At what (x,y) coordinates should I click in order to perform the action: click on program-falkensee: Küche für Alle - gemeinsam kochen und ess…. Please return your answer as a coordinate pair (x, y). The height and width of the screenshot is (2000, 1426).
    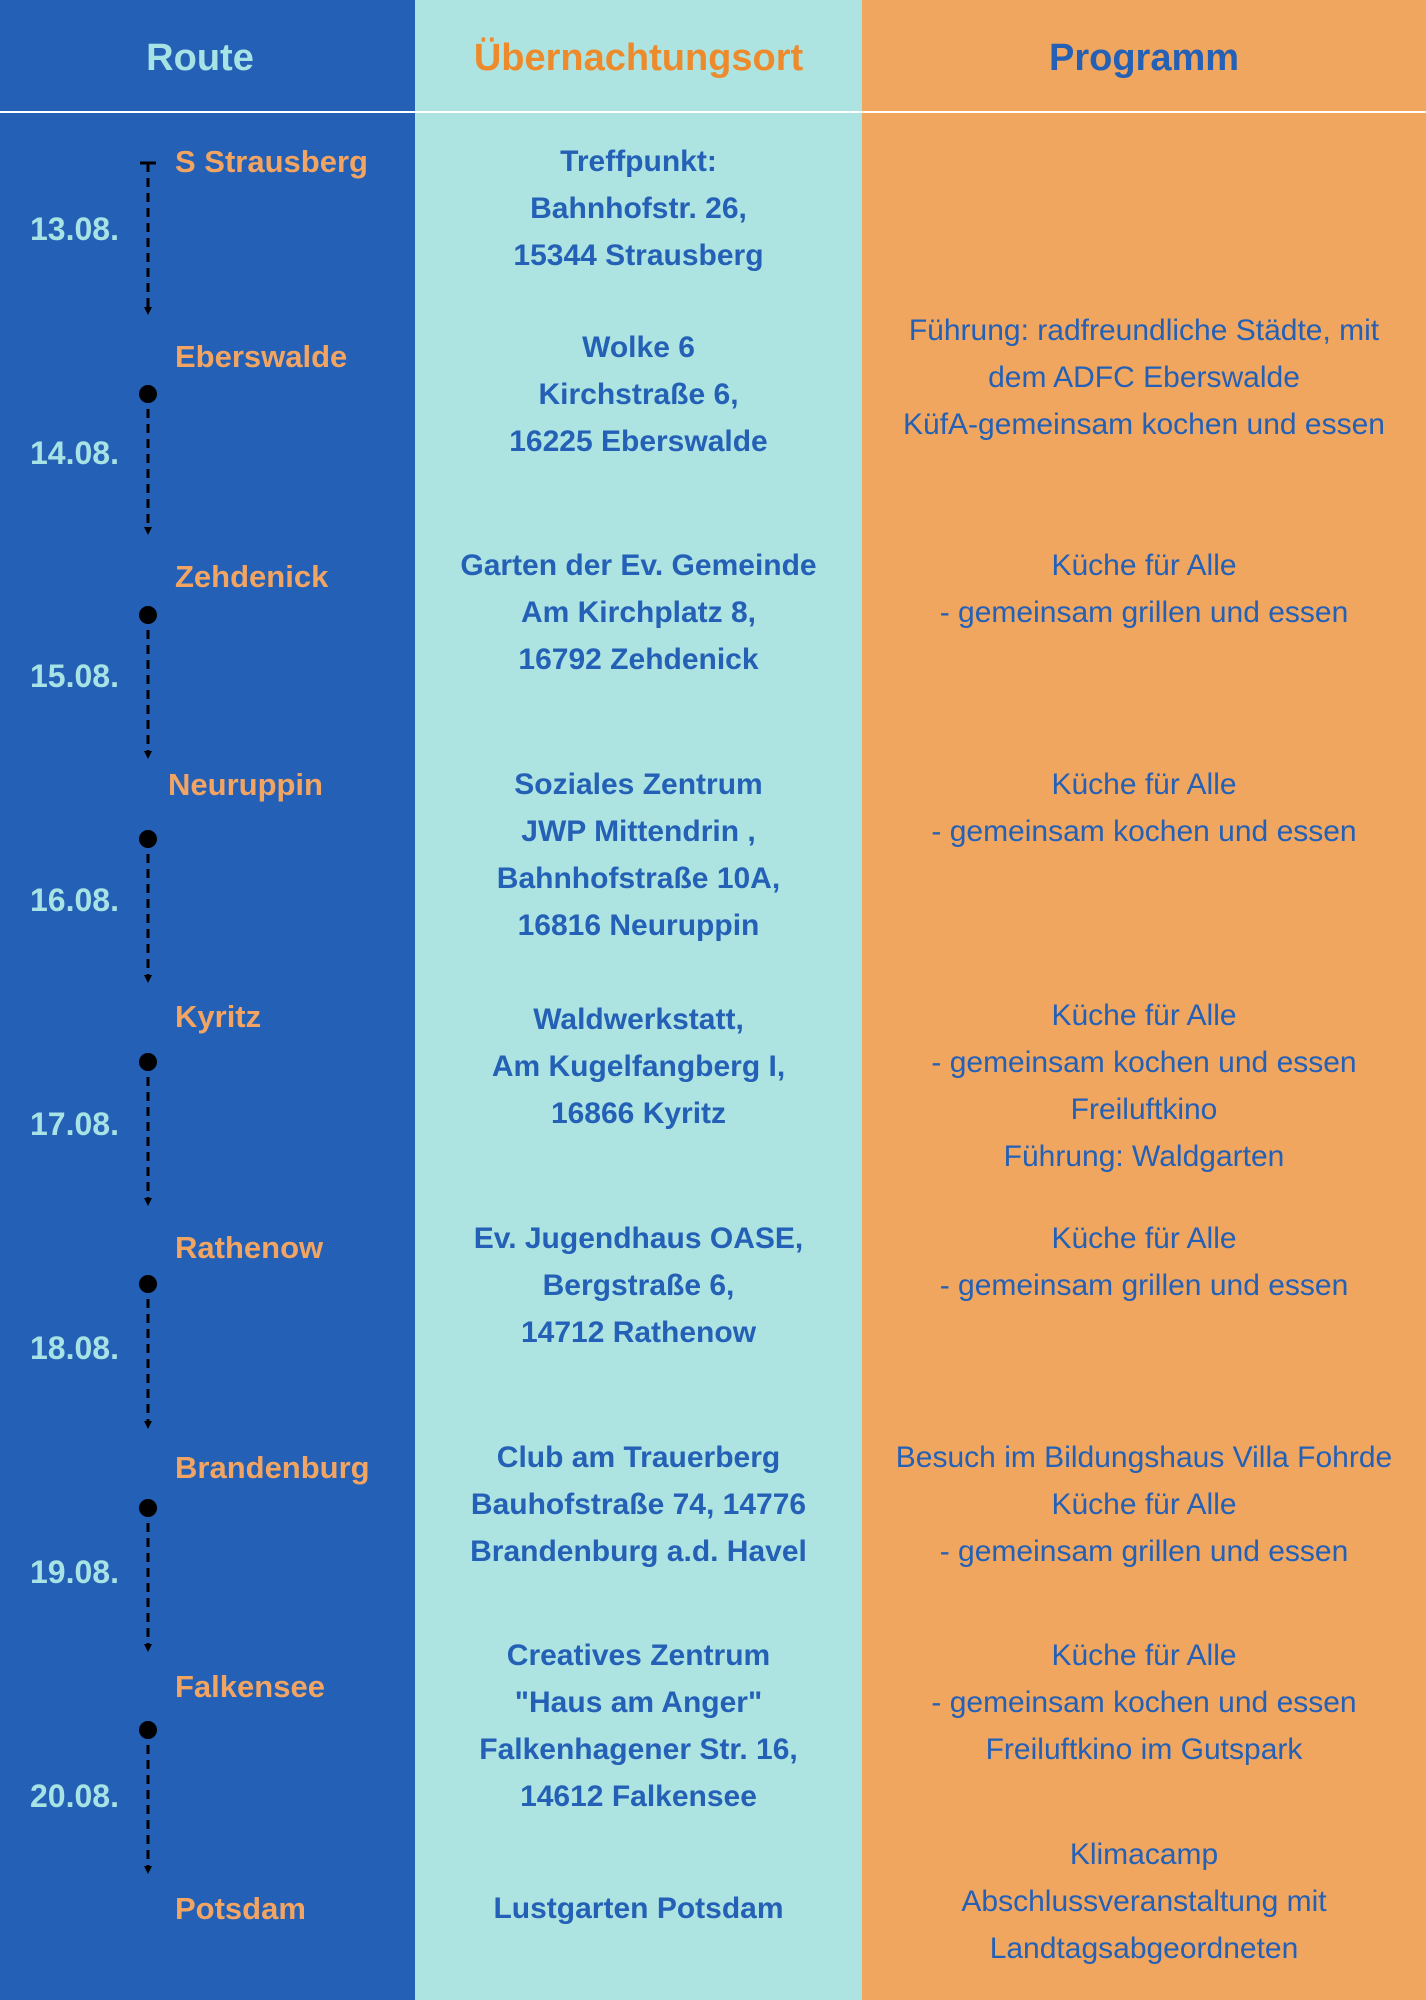
    Looking at the image, I should click on (1144, 1702).